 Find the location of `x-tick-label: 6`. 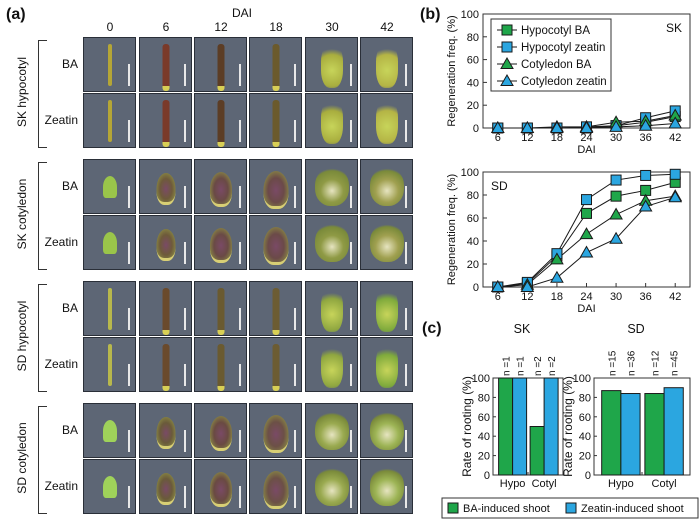

x-tick-label: 6 is located at coordinates (498, 138).